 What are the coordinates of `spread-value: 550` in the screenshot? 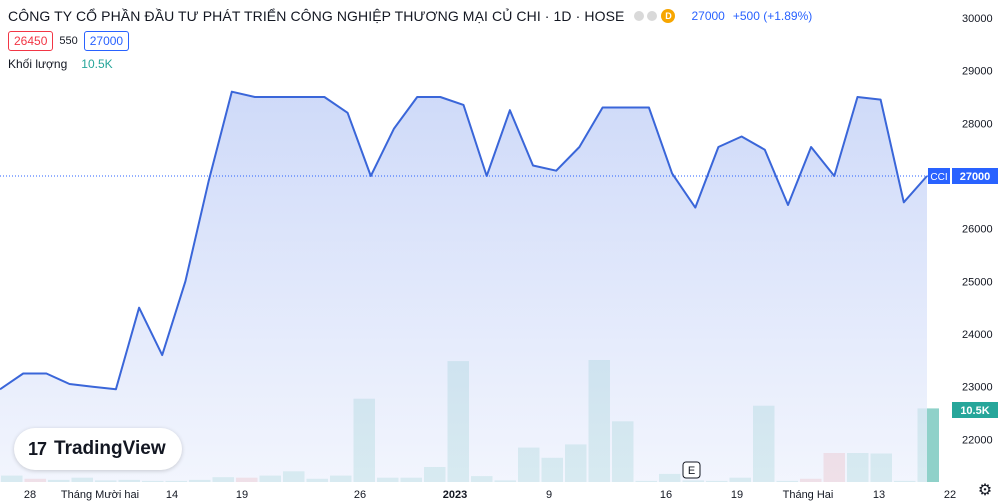 It's located at (68, 41).